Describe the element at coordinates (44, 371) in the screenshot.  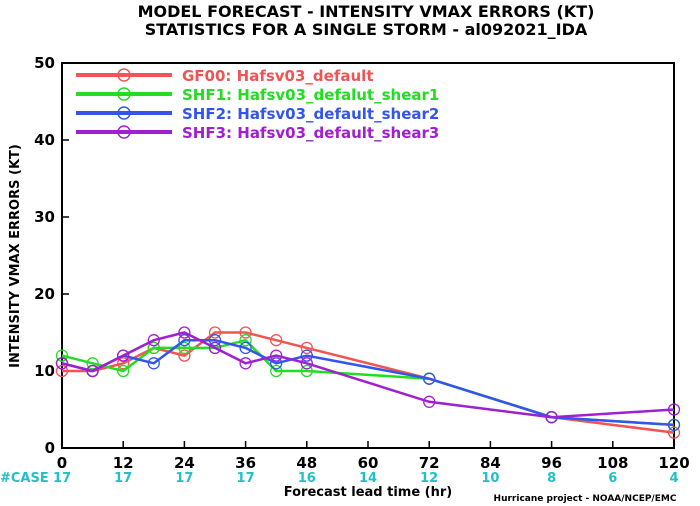
I see `y-tick-label: 10` at that location.